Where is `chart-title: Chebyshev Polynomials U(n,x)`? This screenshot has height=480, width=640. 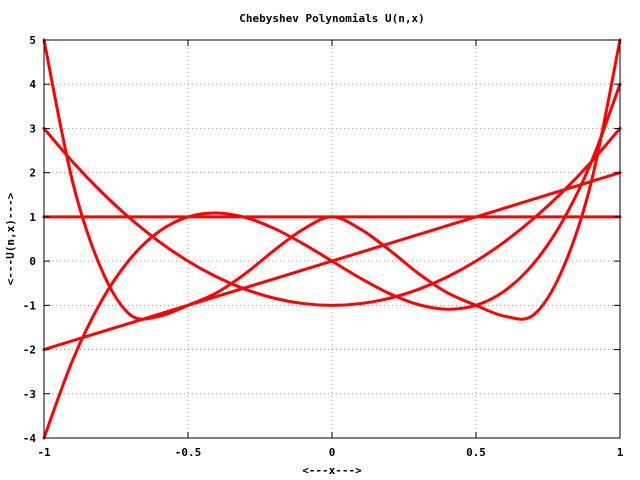
chart-title: Chebyshev Polynomials U(n,x) is located at coordinates (331, 18).